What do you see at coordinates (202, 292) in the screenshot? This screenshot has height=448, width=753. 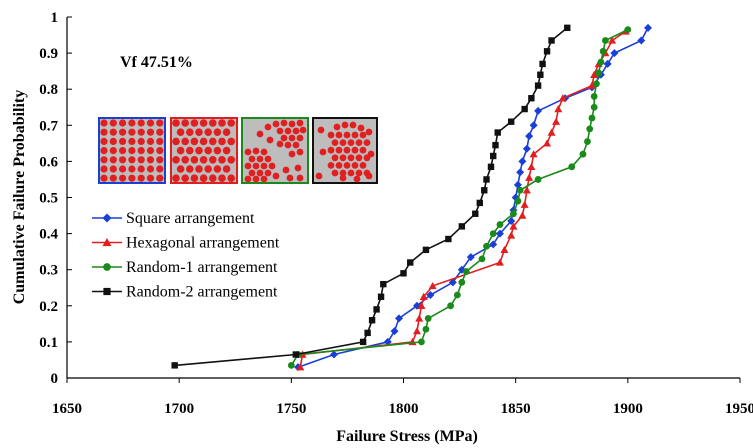 I see `legend-label: Random-2 arrangement` at bounding box center [202, 292].